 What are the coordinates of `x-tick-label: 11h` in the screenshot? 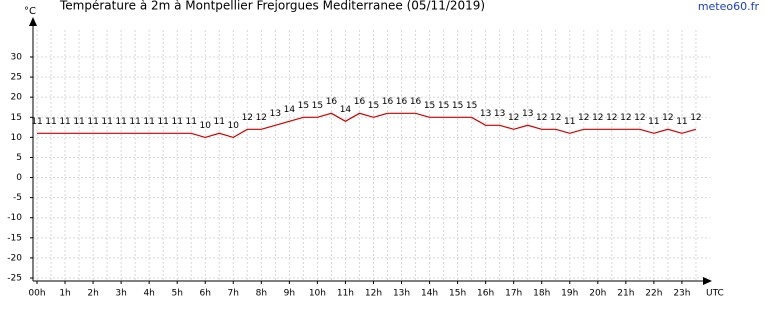 It's located at (345, 294).